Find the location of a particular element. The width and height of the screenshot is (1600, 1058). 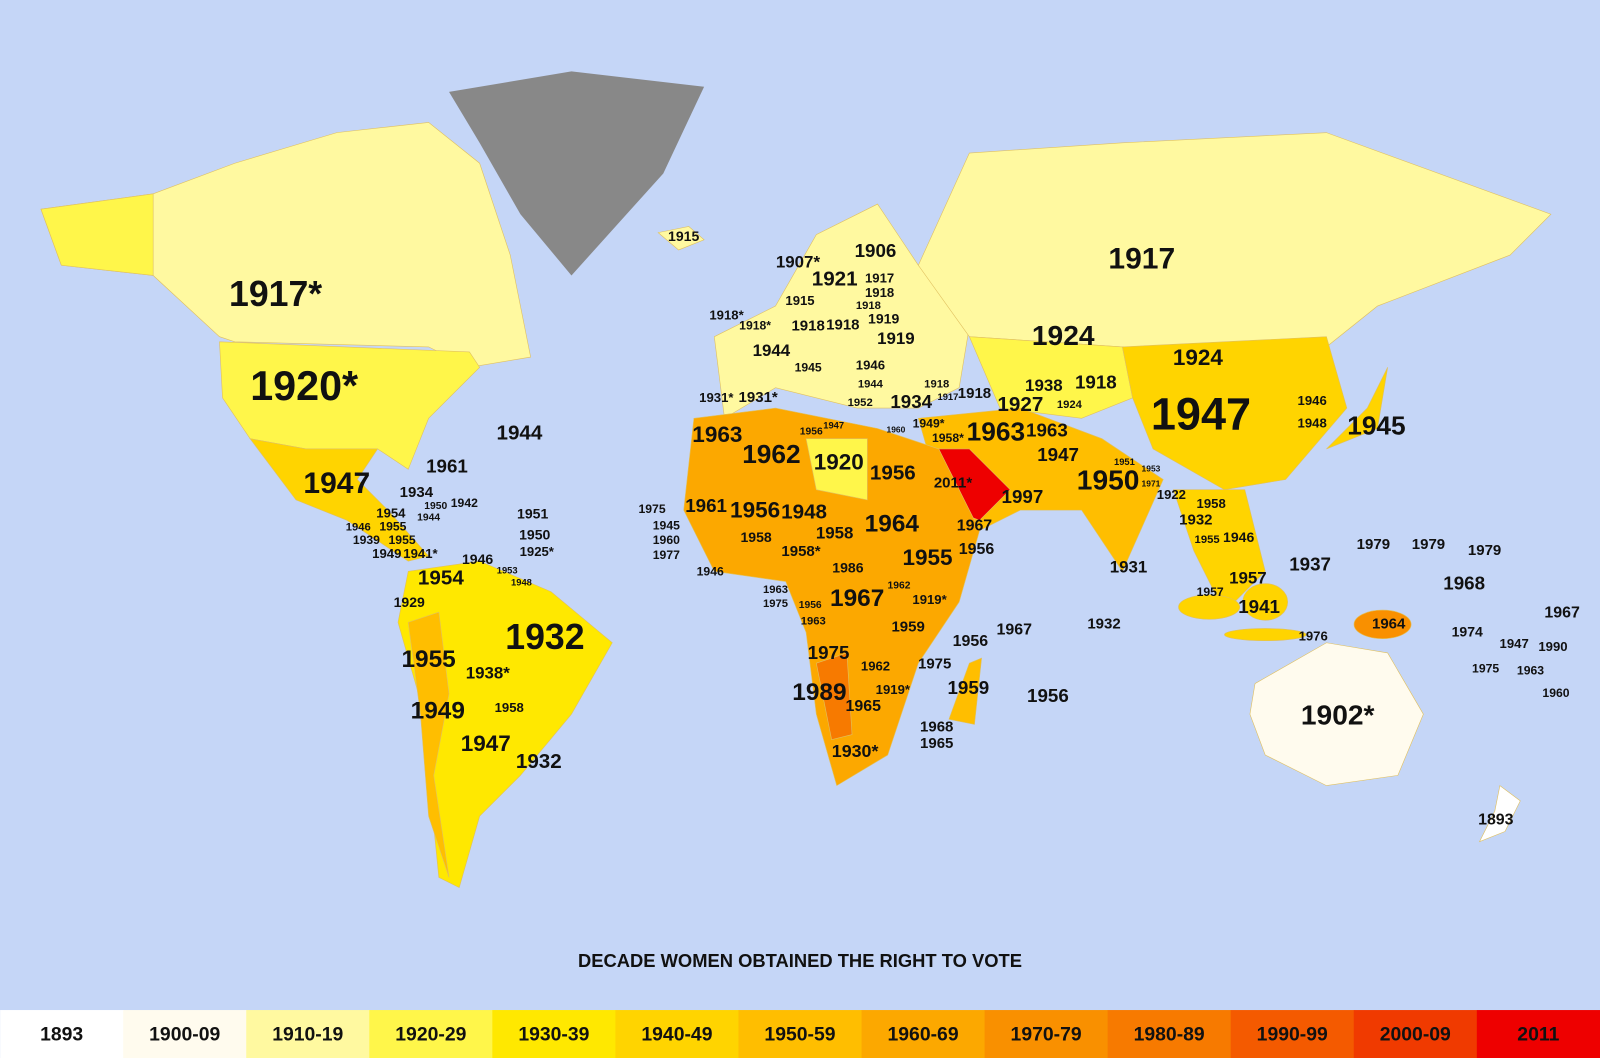

year-label: 1957 is located at coordinates (1210, 592).